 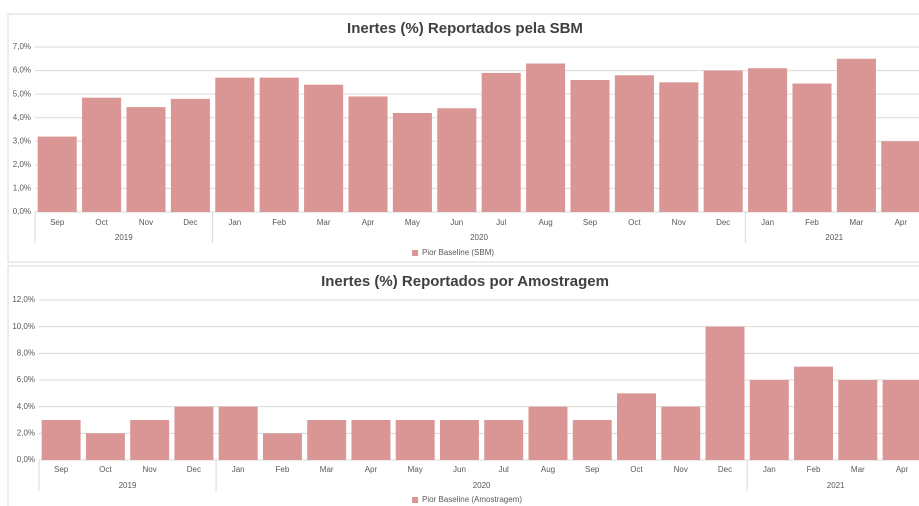 I want to click on legend-label: Pior Baseline (SBM), so click(x=458, y=252).